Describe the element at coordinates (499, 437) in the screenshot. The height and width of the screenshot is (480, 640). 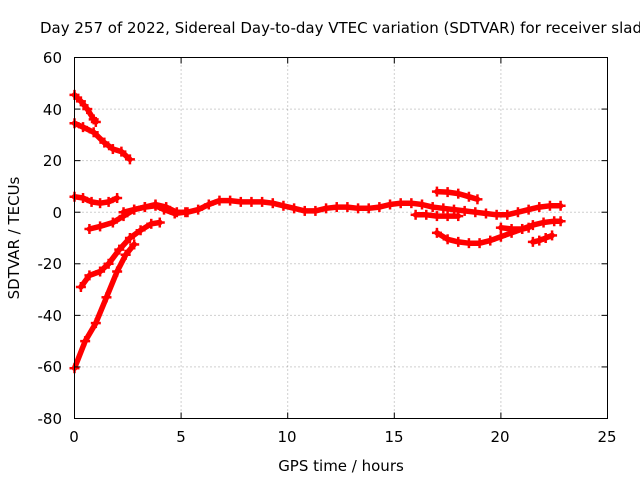
I see `x-tick-label: 20` at that location.